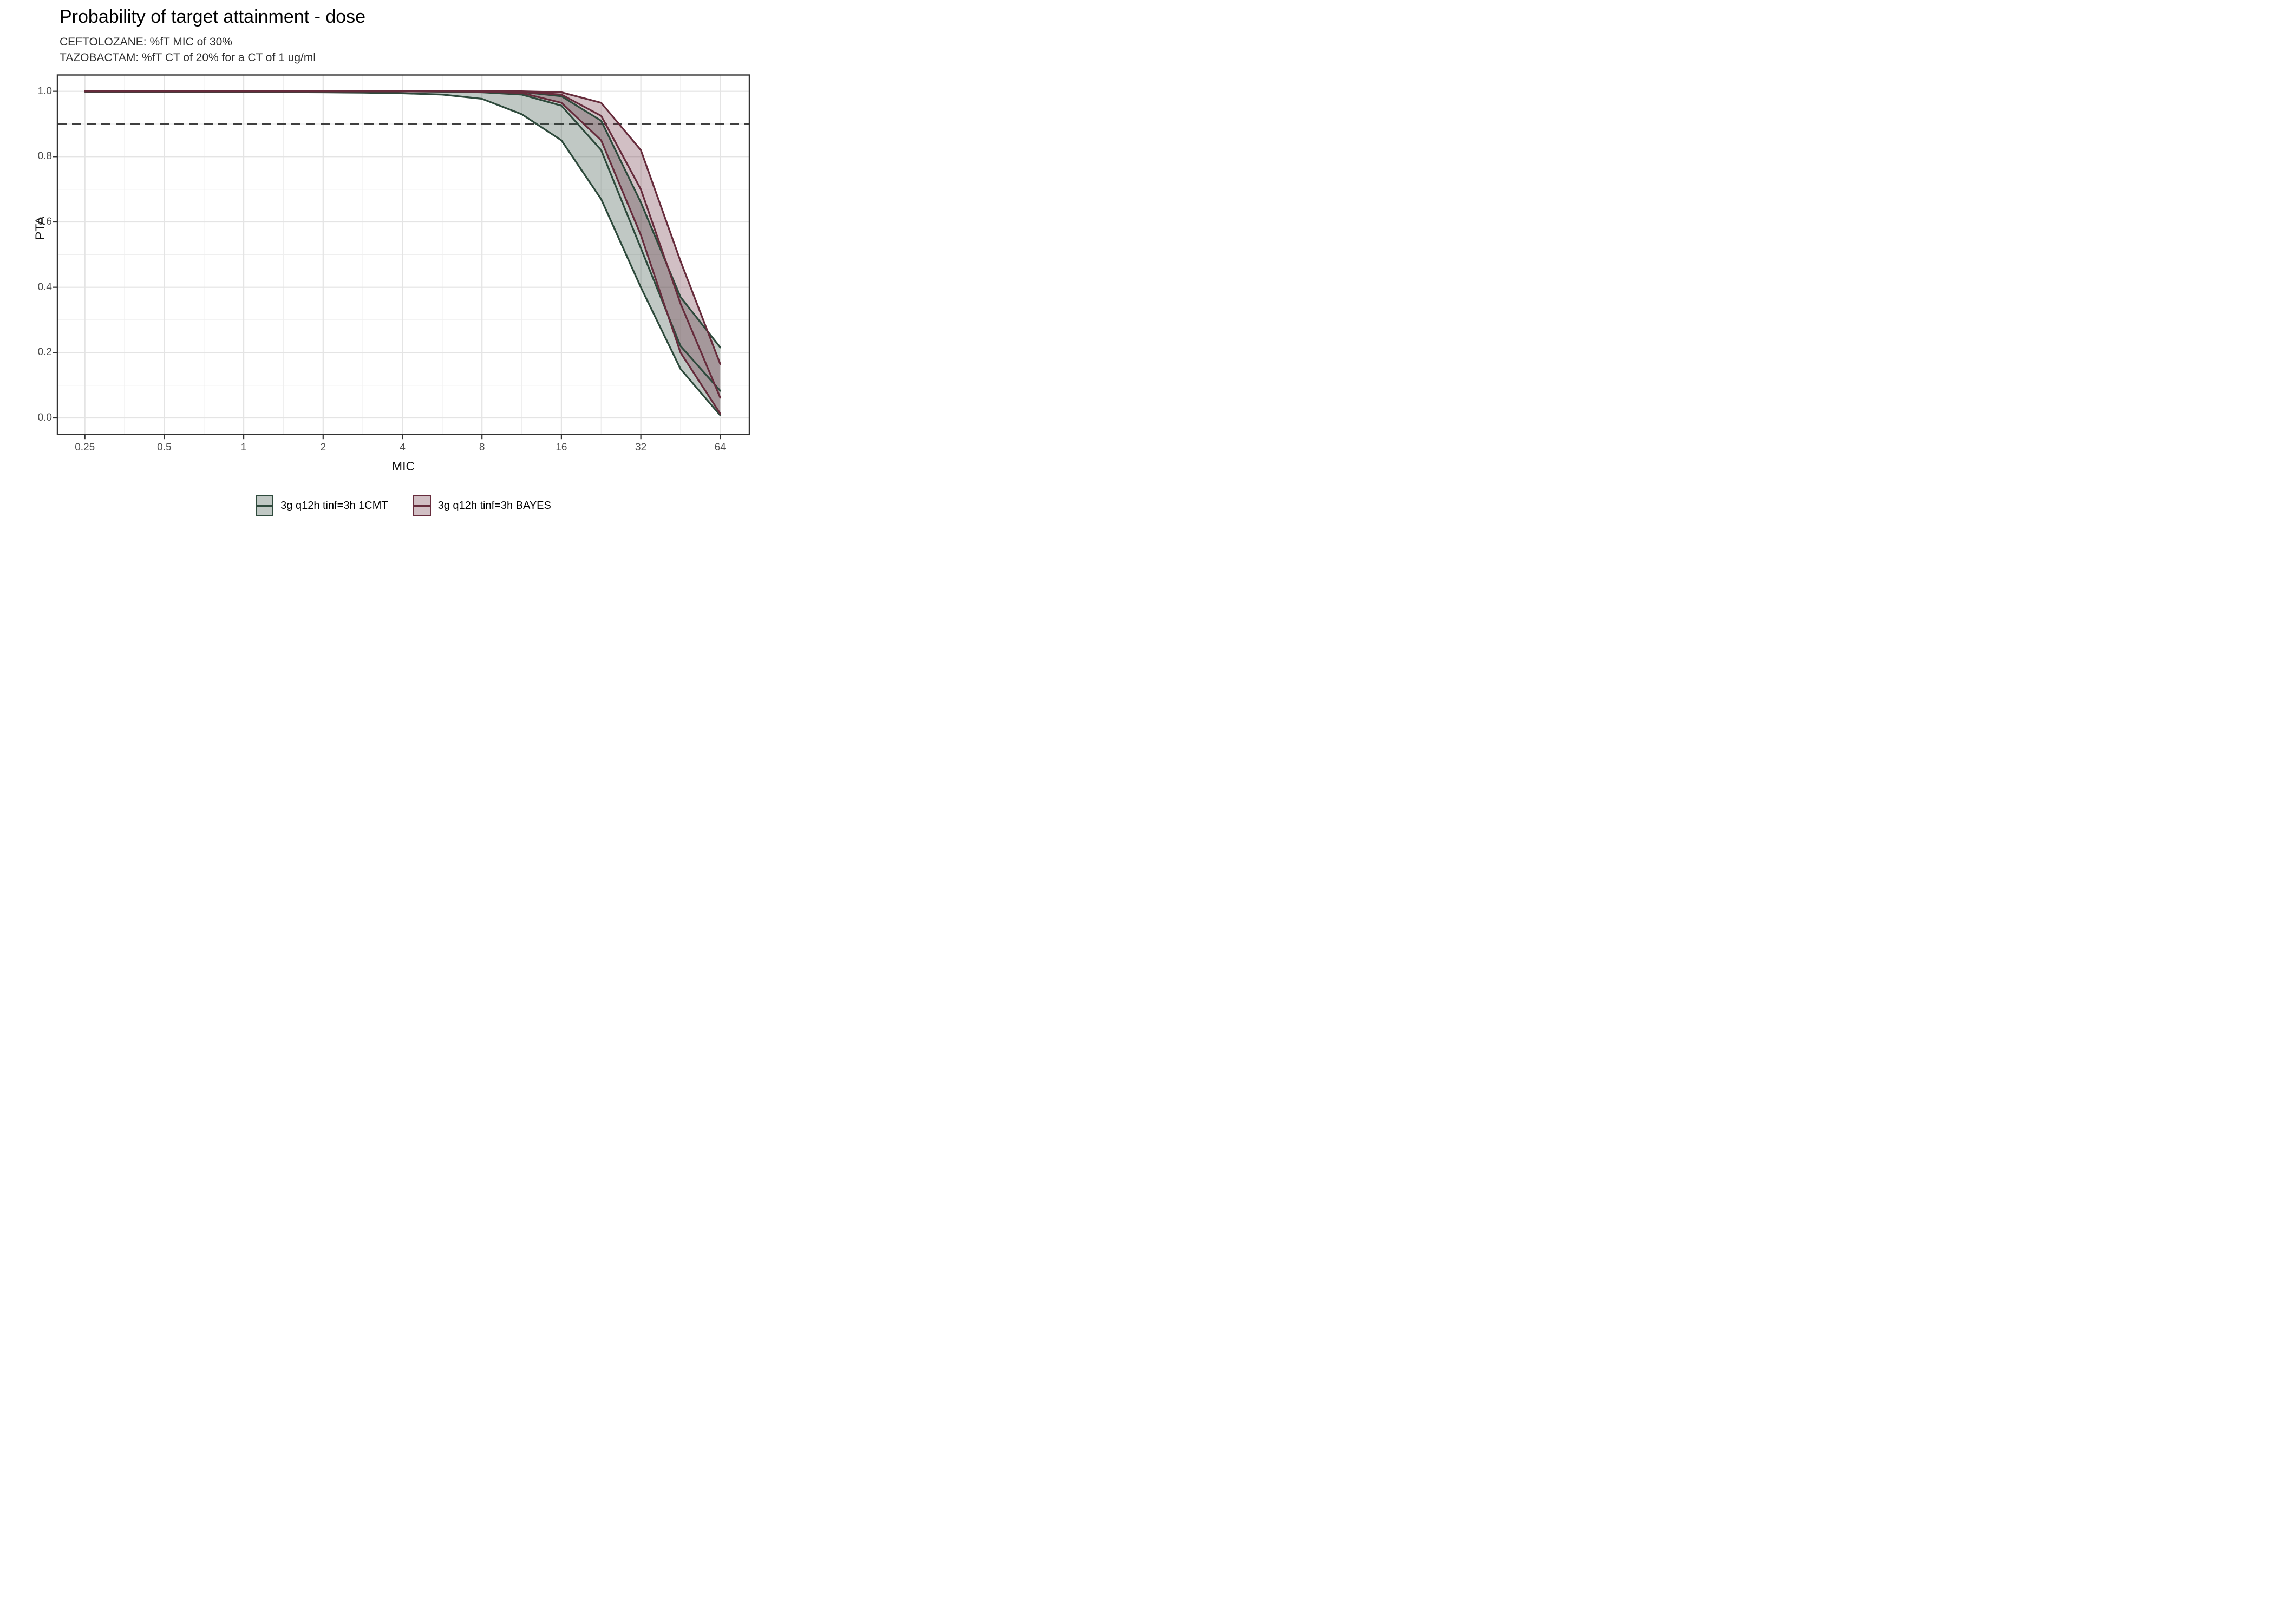 The image size is (2274, 1624). Describe the element at coordinates (213, 16) in the screenshot. I see `chart-title: Probability of target attainment - dose` at that location.